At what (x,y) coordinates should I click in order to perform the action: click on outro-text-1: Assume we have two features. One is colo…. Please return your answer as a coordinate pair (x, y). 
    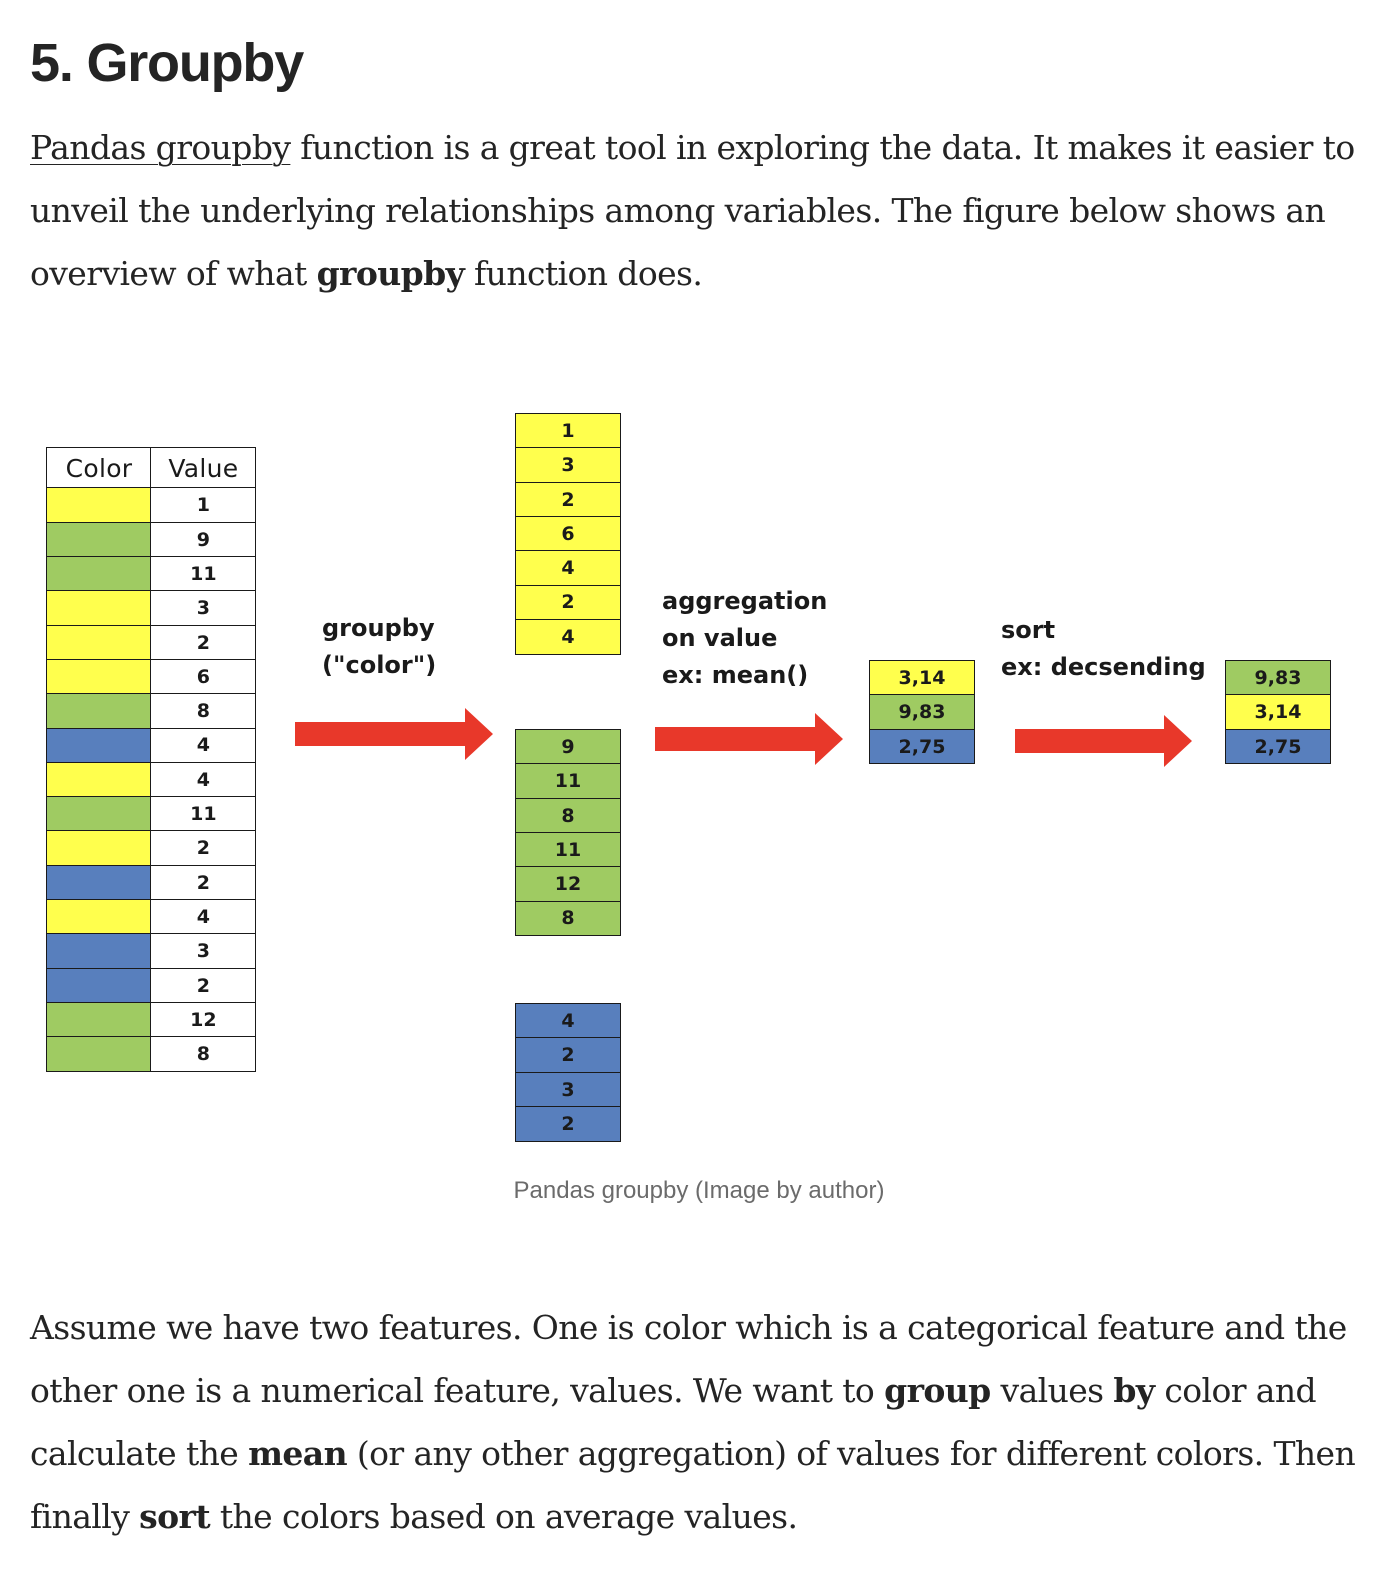
    Looking at the image, I should click on (688, 1359).